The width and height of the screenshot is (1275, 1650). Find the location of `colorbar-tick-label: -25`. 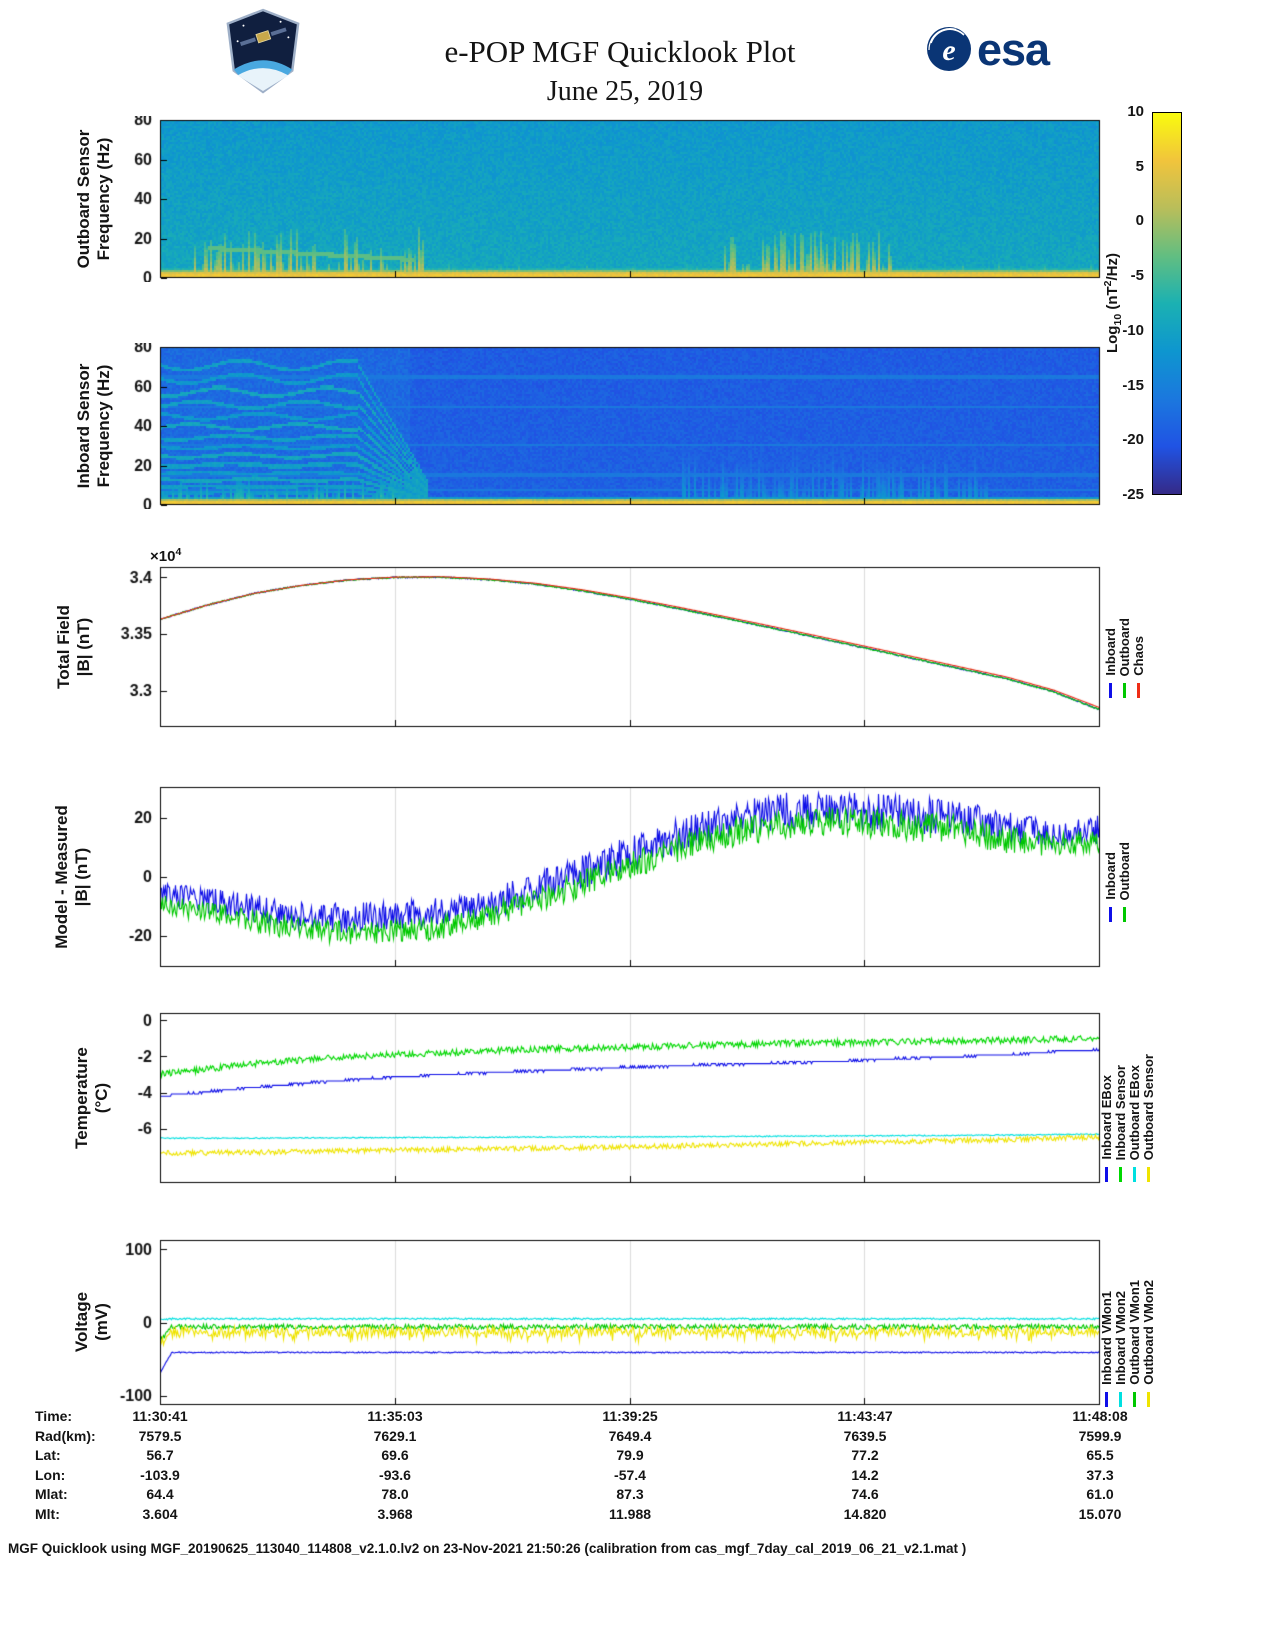

colorbar-tick-label: -25 is located at coordinates (1133, 494).